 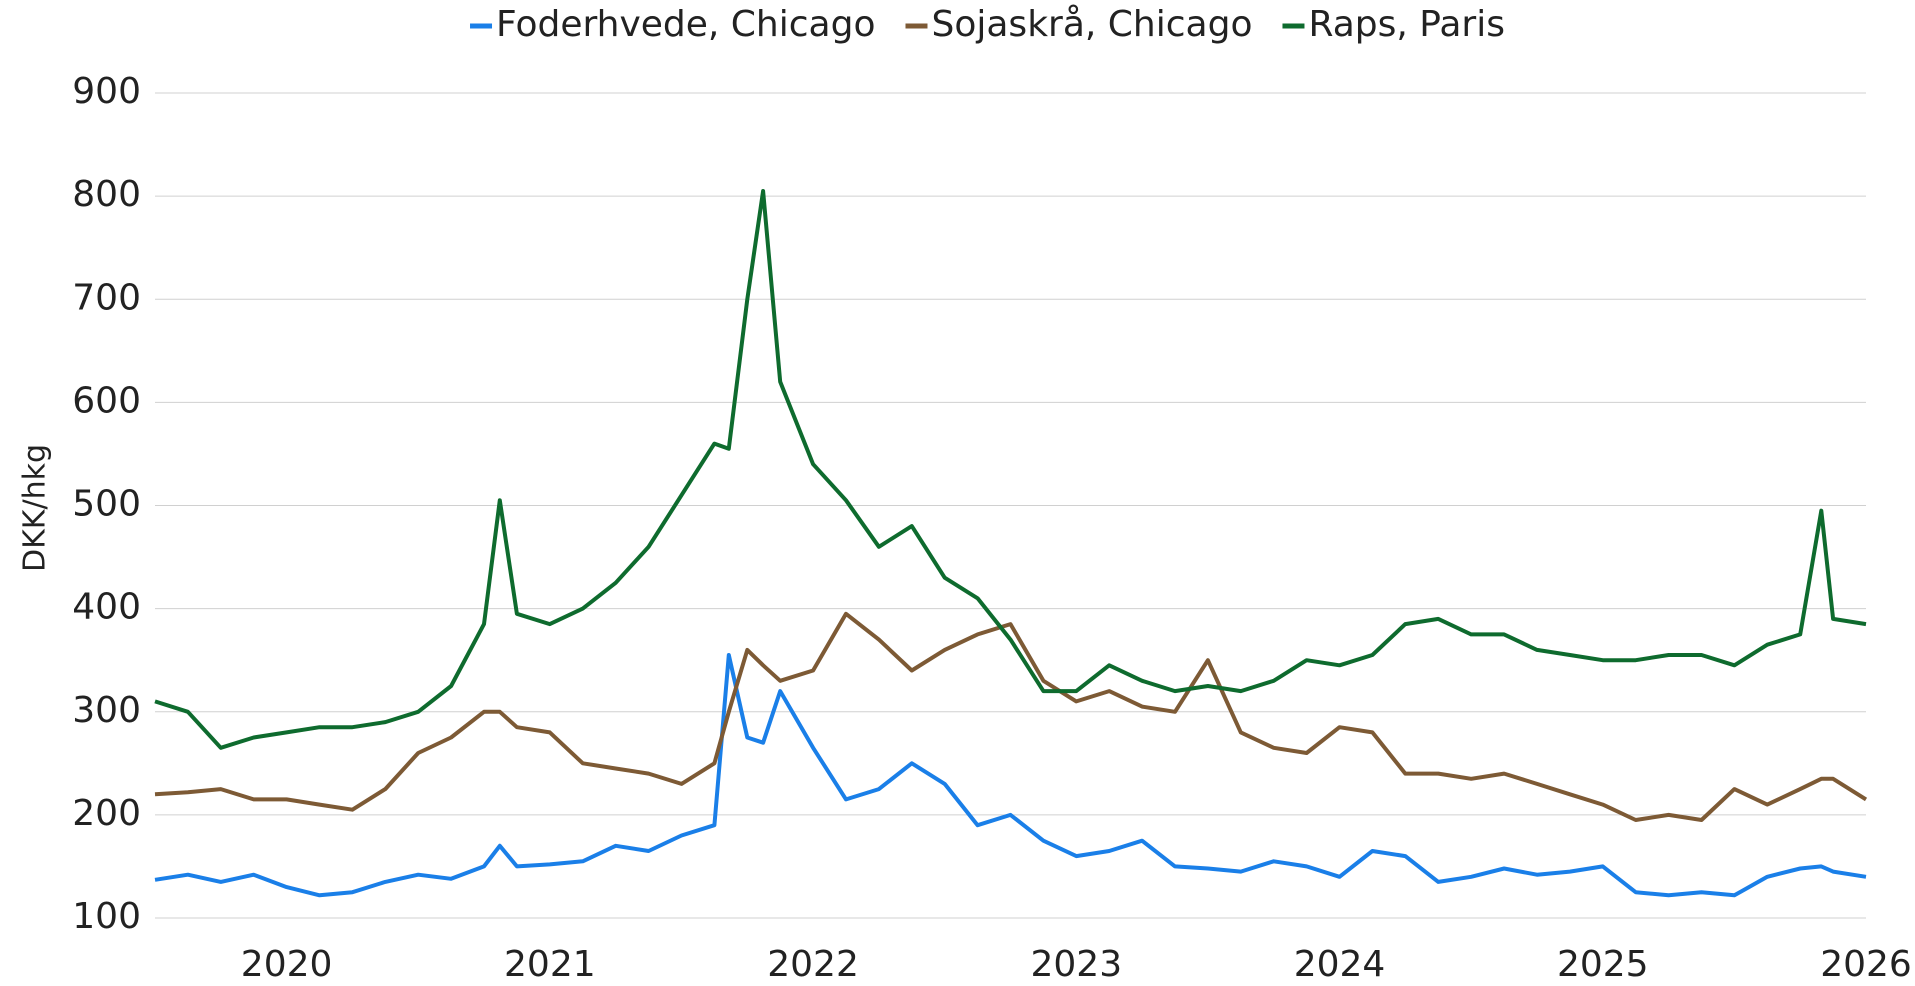 I want to click on y-tick-label: 500, so click(x=106, y=504).